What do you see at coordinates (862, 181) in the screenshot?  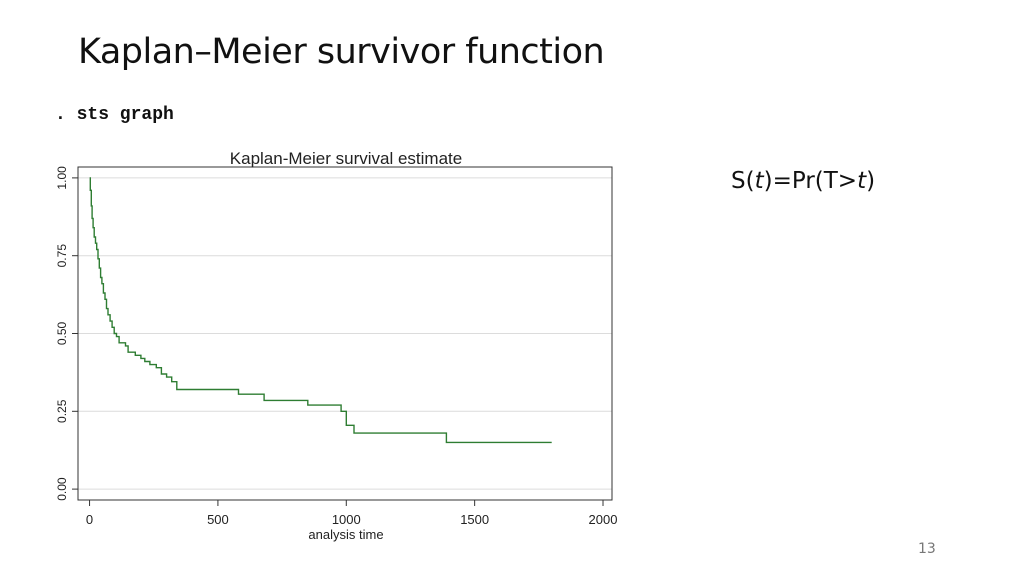 I see `formula-t2: t` at bounding box center [862, 181].